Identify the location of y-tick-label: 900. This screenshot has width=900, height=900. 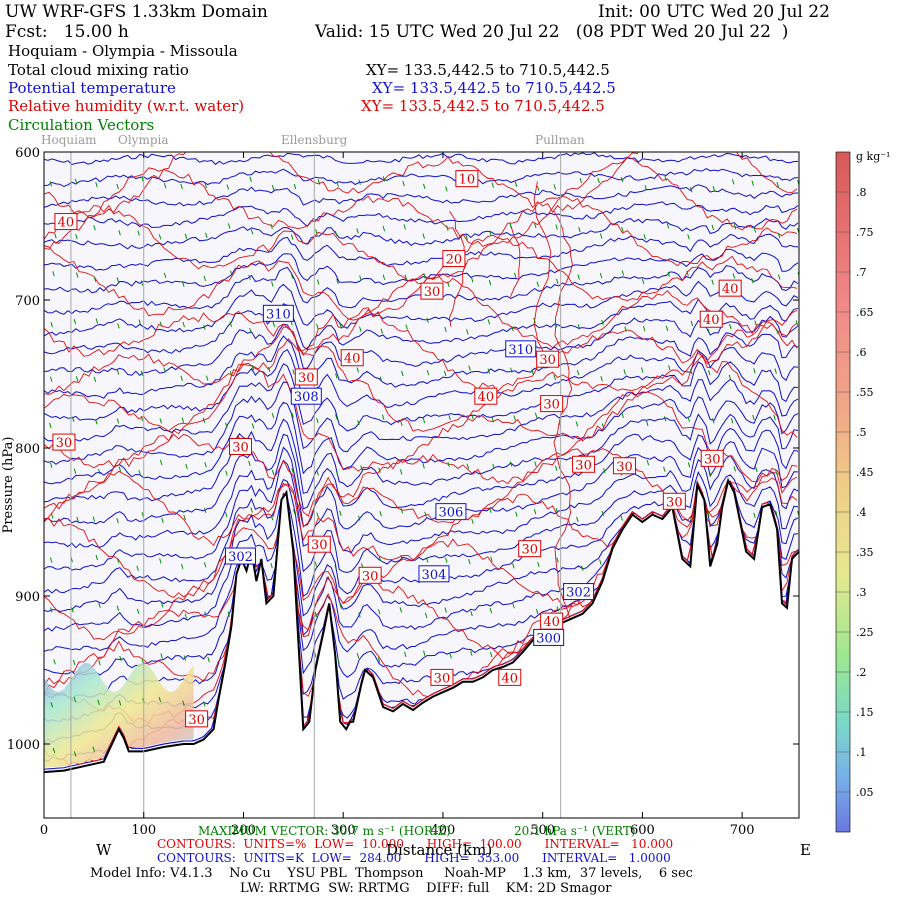
(27, 597).